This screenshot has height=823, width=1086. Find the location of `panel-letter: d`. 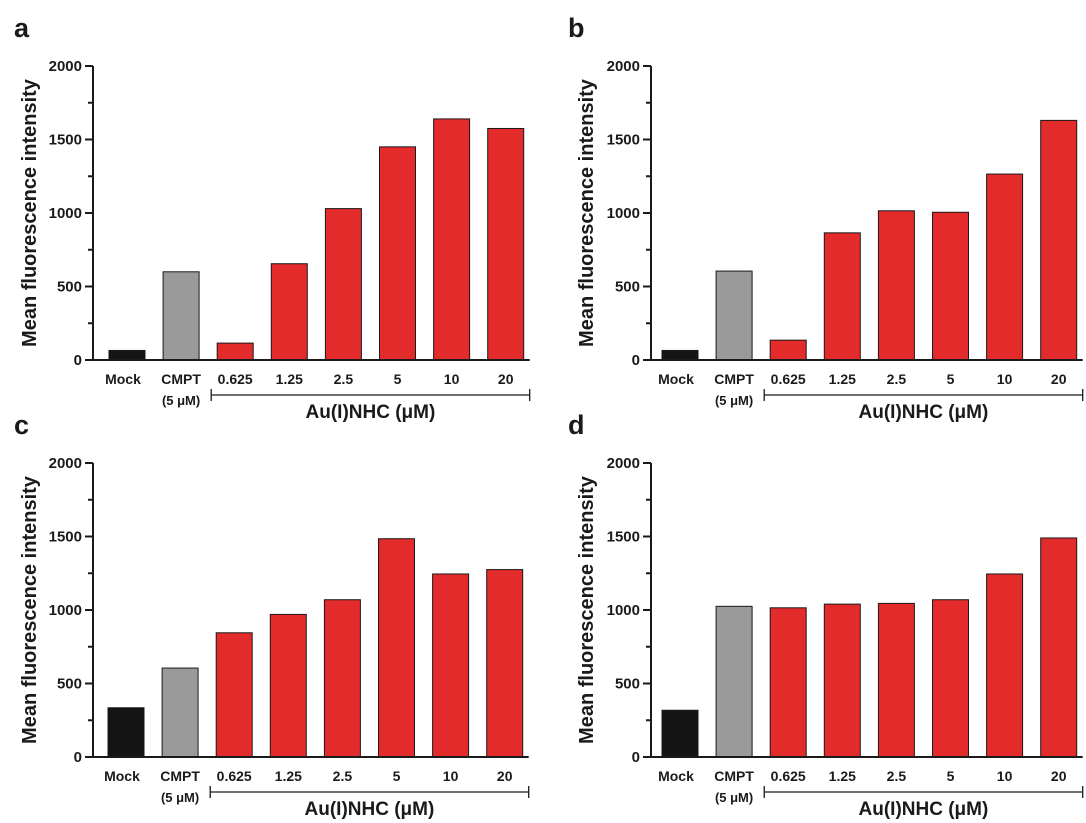

panel-letter: d is located at coordinates (576, 425).